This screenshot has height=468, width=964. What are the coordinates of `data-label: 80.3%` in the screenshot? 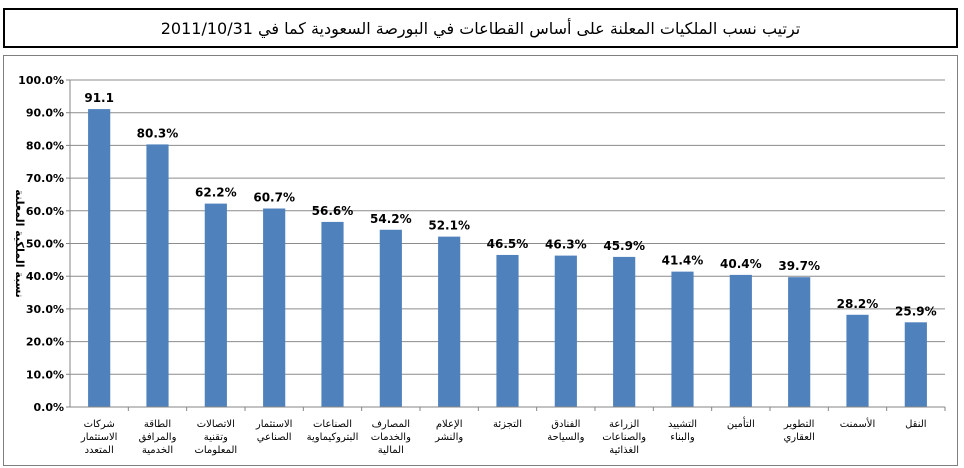 It's located at (158, 133).